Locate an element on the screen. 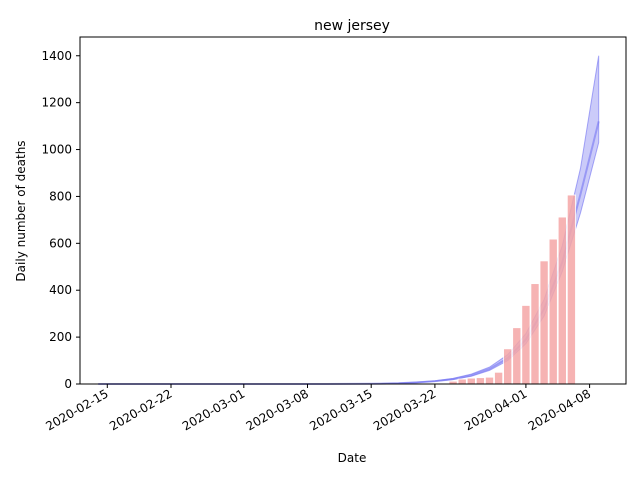 The width and height of the screenshot is (640, 484). y-tick-label: 200 is located at coordinates (60, 337).